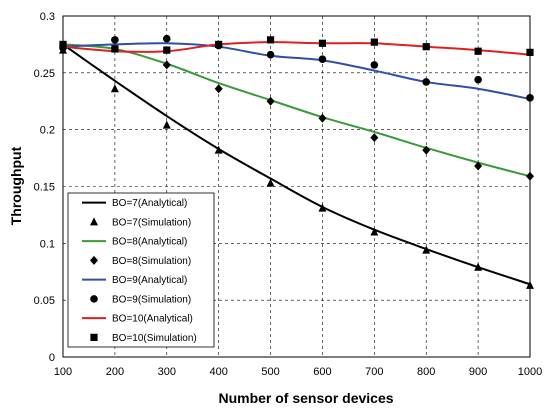  I want to click on x-tick-label: 1000, so click(530, 372).